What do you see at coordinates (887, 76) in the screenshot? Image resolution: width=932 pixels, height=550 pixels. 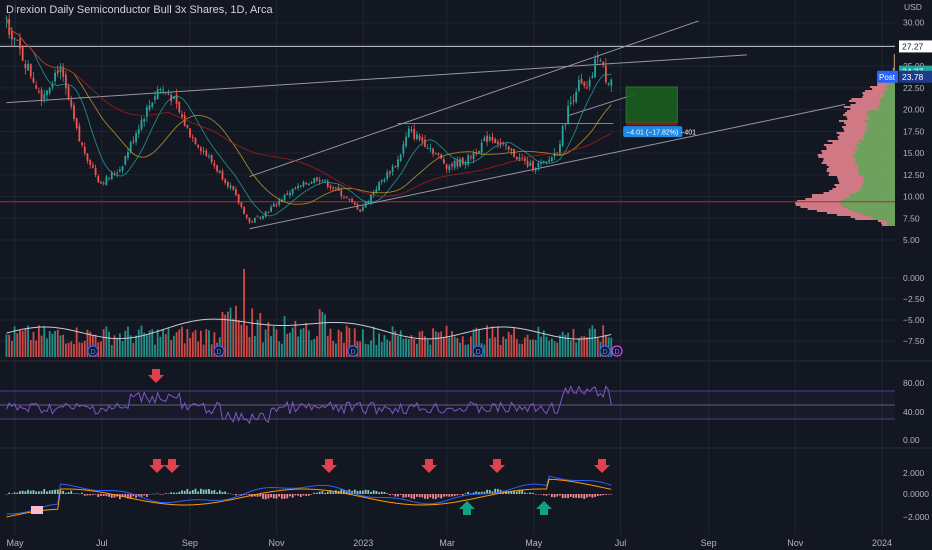 I see `post-label-bg` at bounding box center [887, 76].